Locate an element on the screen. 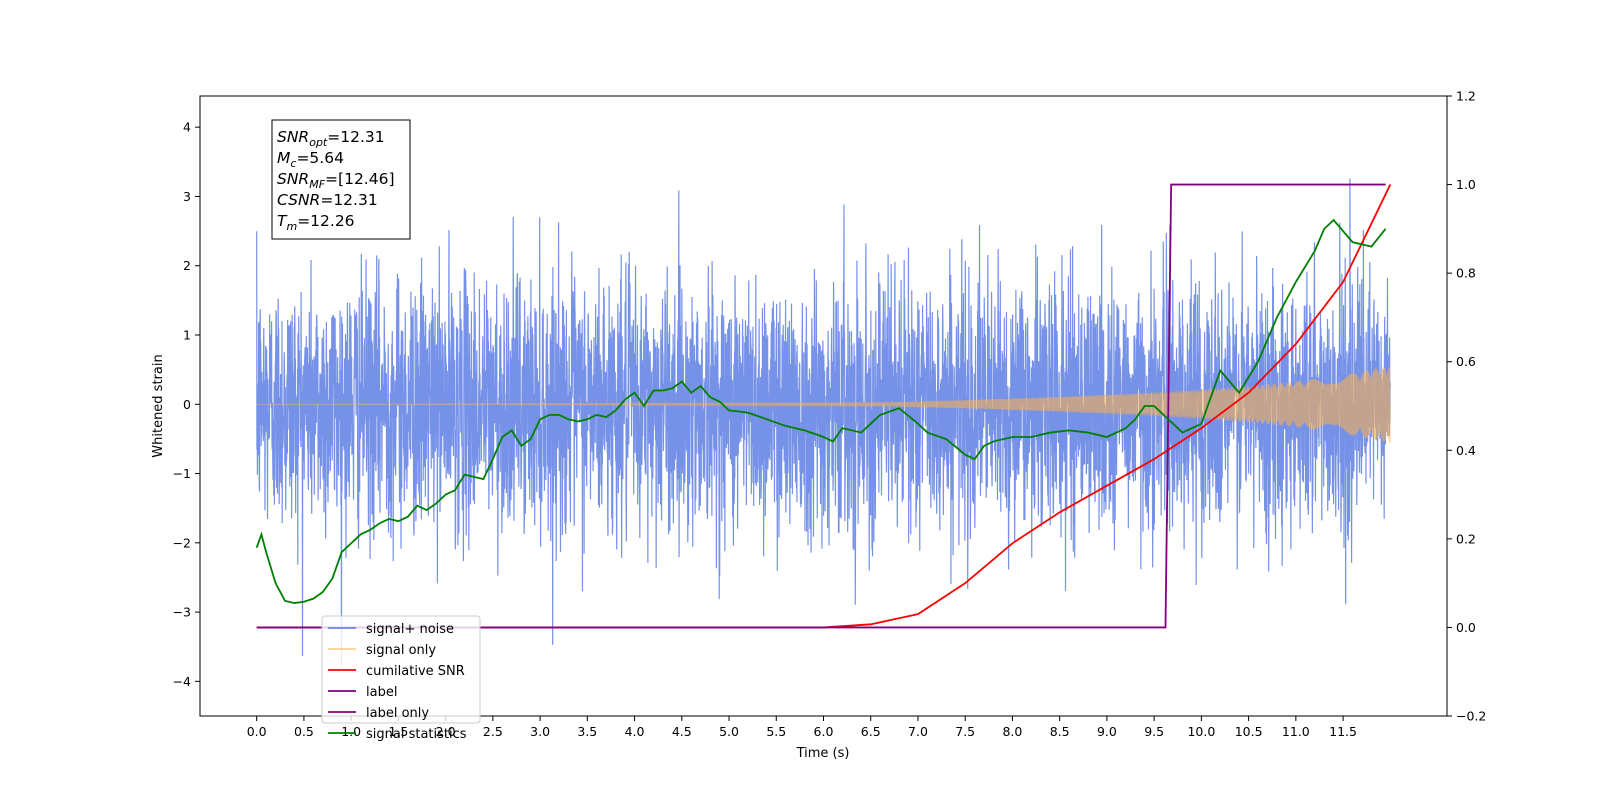 The width and height of the screenshot is (1600, 800). legend-frame is located at coordinates (401, 669).